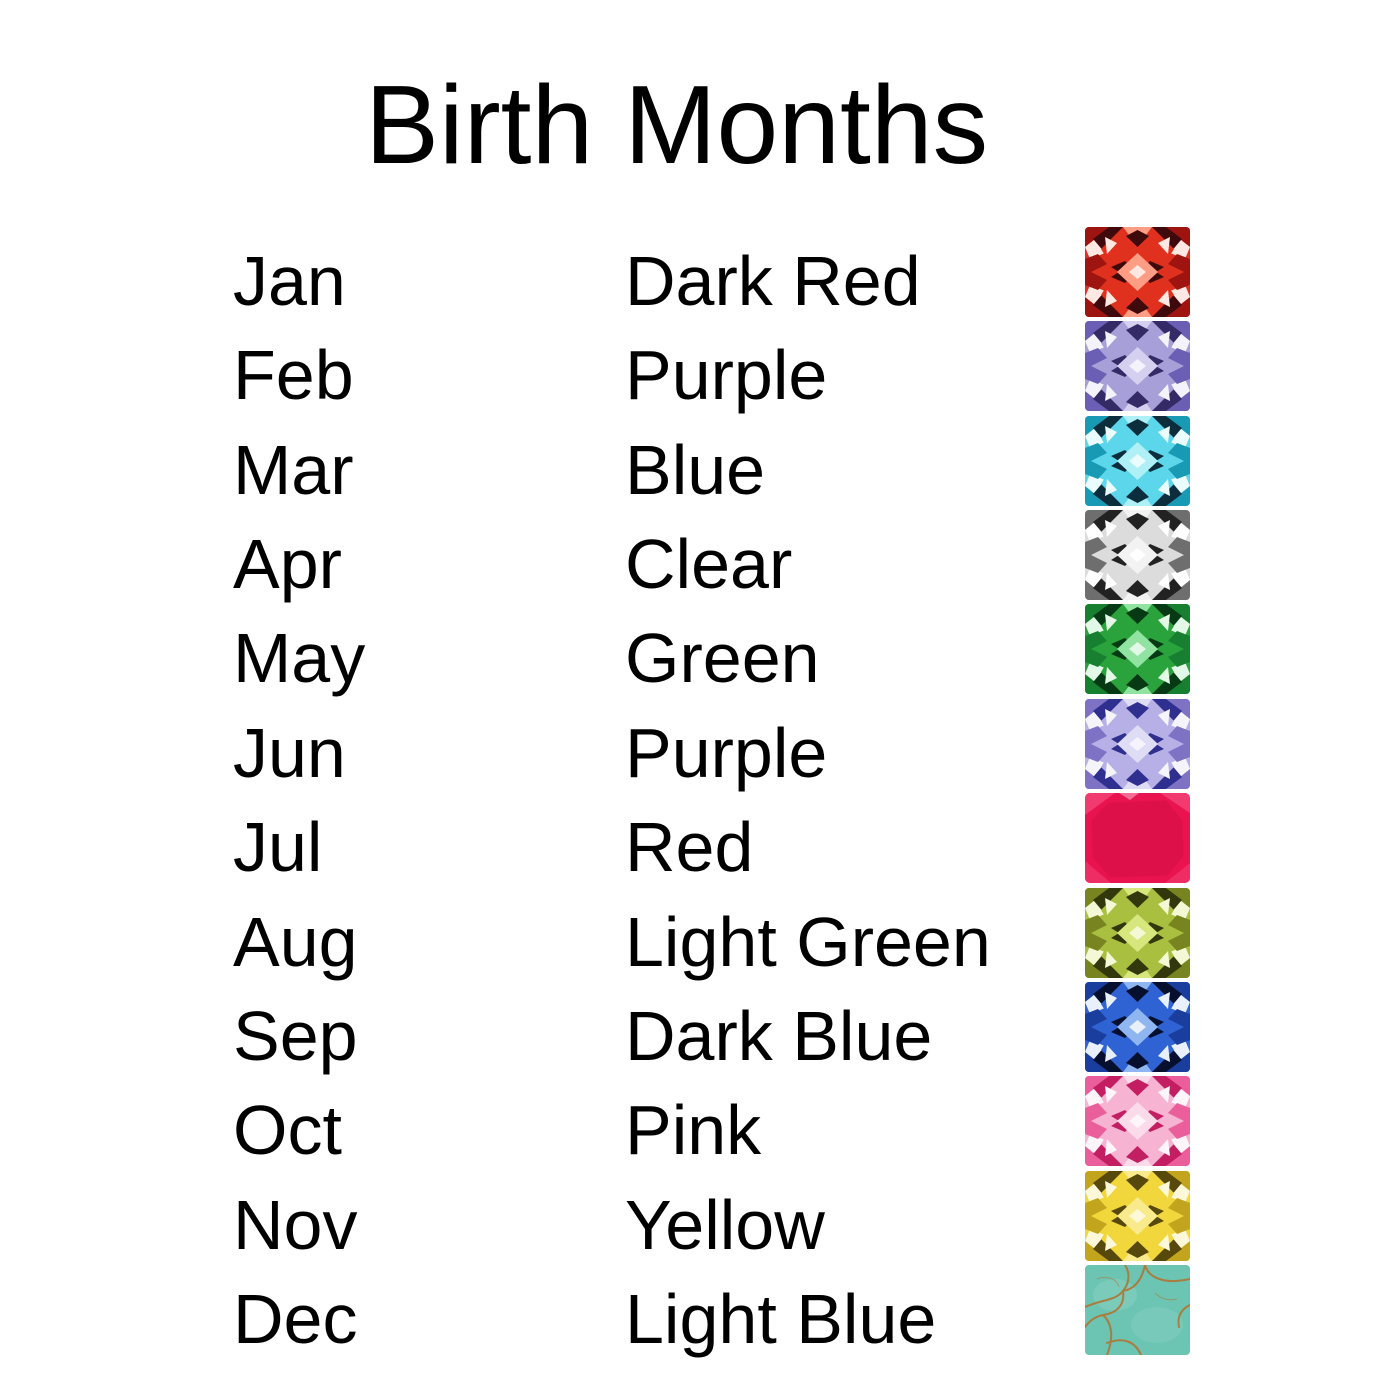 This screenshot has height=1400, width=1400. I want to click on birthstone-row: Dec Light Blue, so click(700, 1311).